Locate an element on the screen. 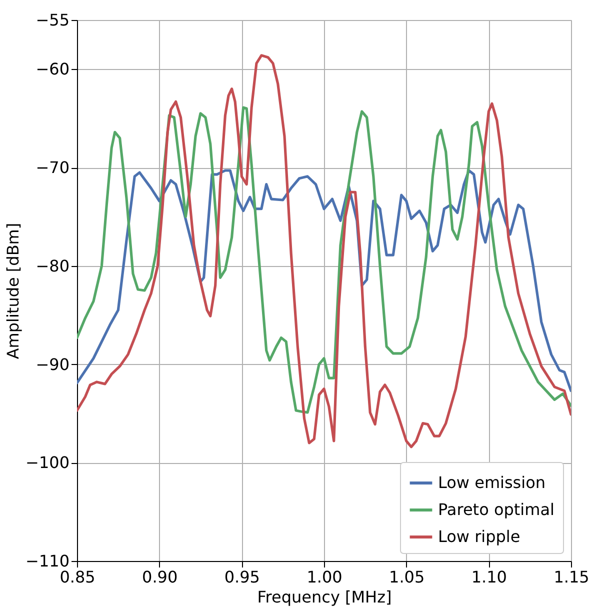  y-axis-title: Amplitude [dBm] is located at coordinates (13, 291).